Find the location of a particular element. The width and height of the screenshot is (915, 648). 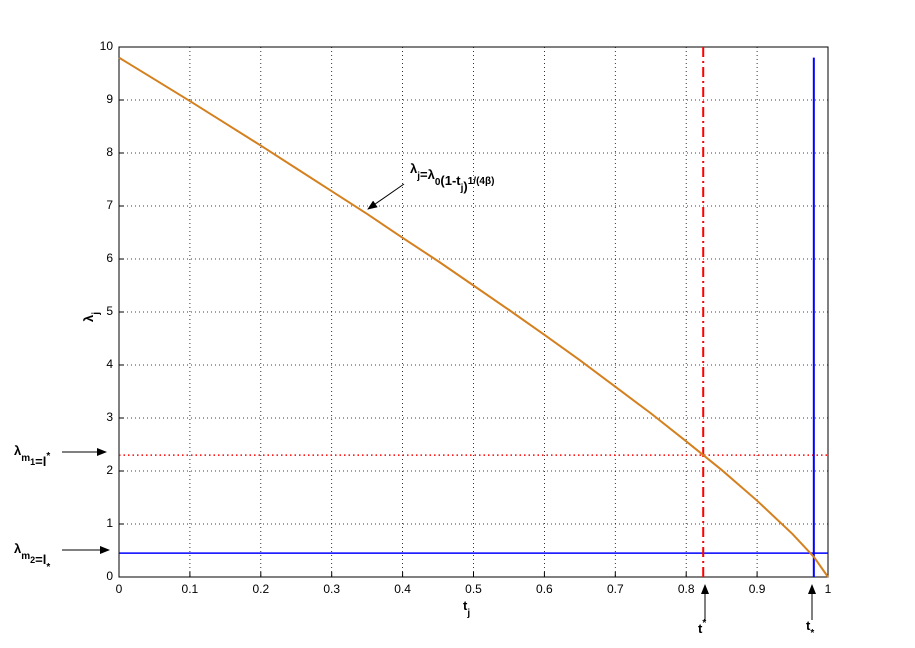

label-text: (1-t is located at coordinates (450, 180).